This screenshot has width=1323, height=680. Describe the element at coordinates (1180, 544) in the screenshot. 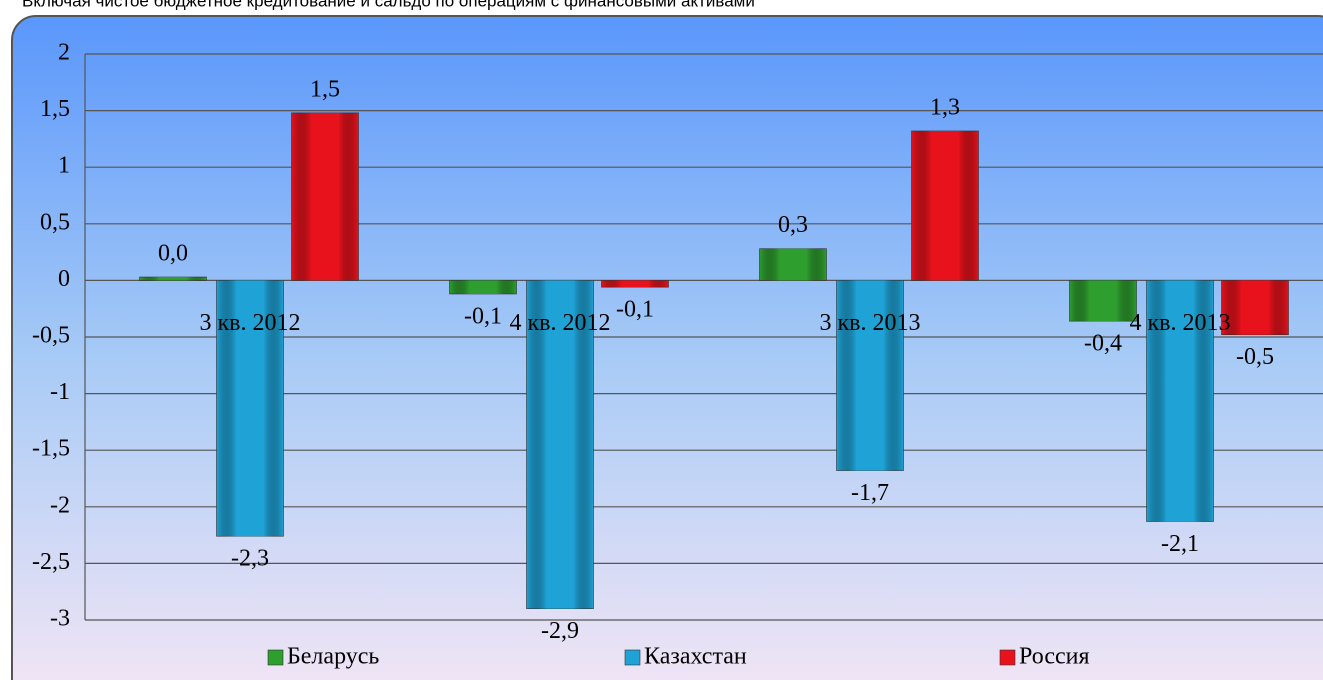

I see `data-label: -2,1` at that location.